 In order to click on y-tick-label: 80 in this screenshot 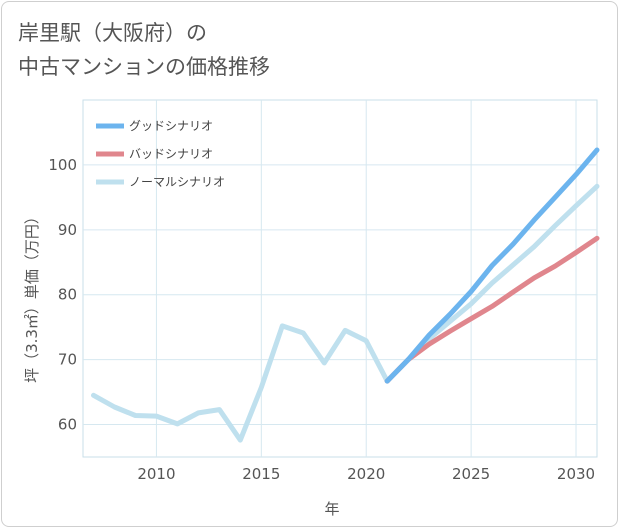, I will do `click(67, 295)`.